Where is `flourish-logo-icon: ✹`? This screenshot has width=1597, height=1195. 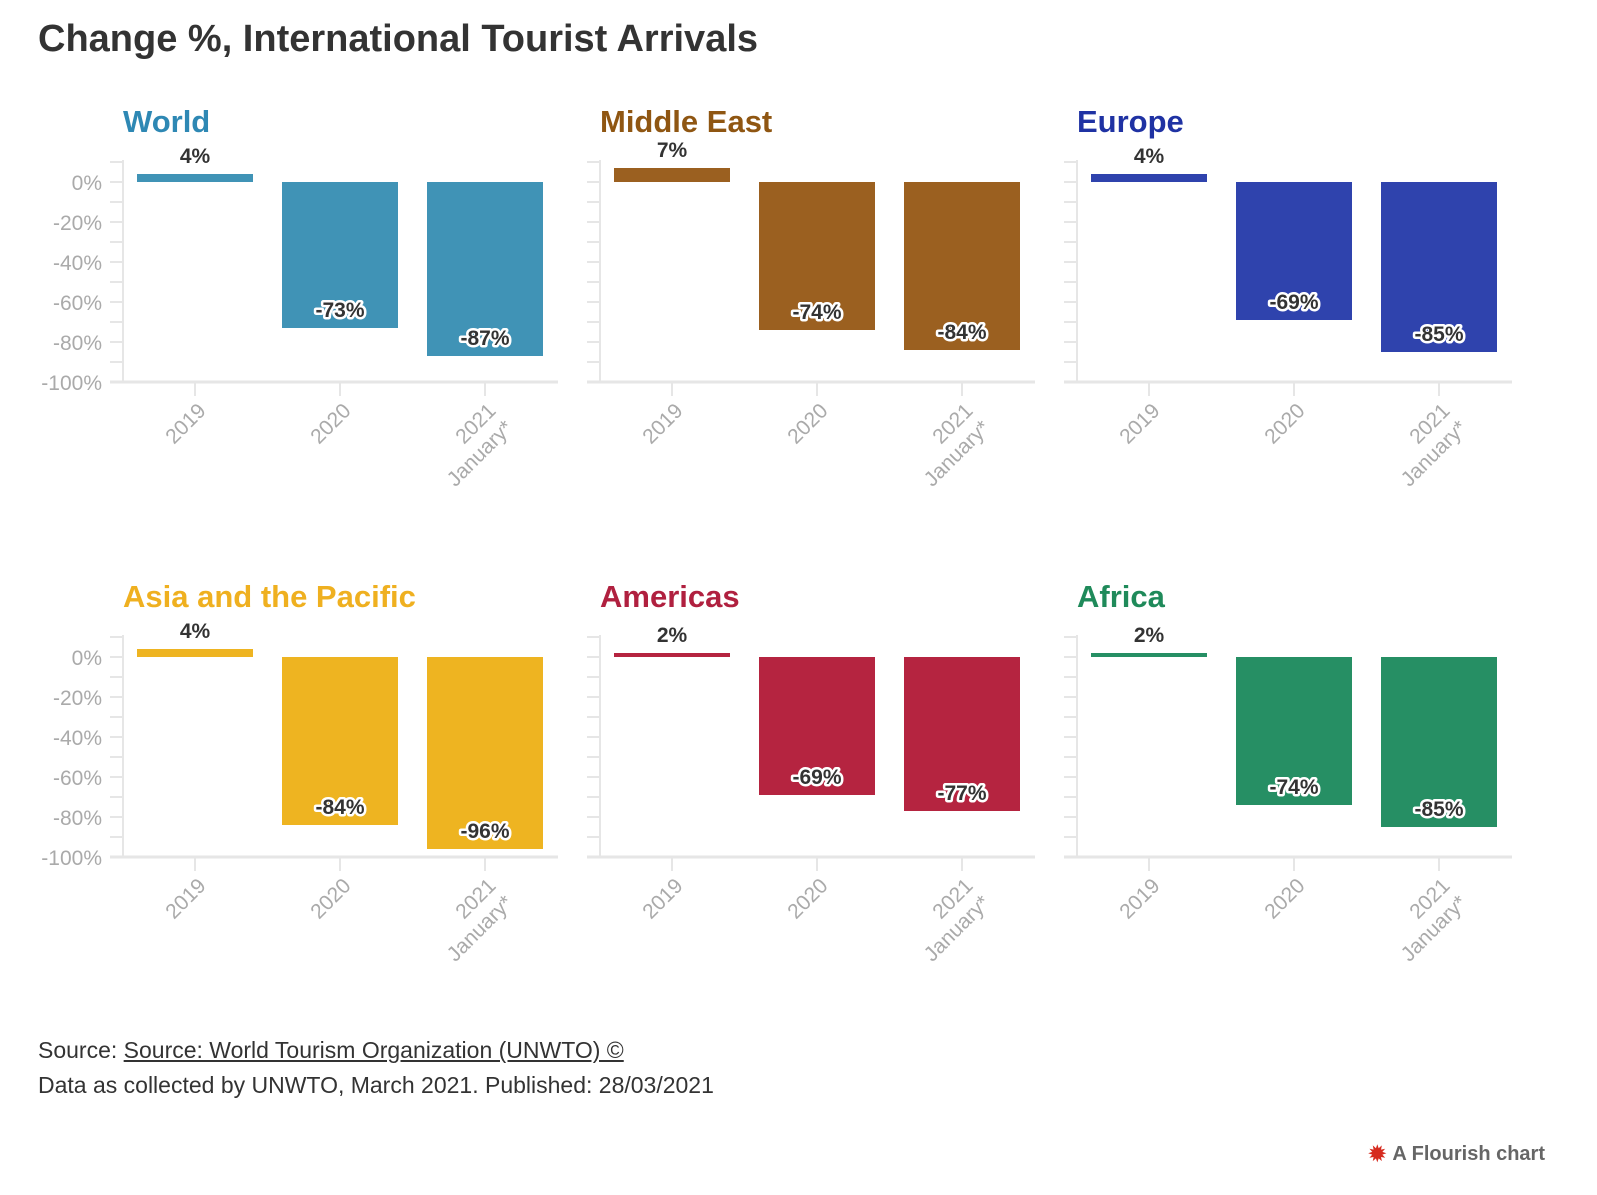
flourish-logo-icon: ✹ is located at coordinates (1377, 1154).